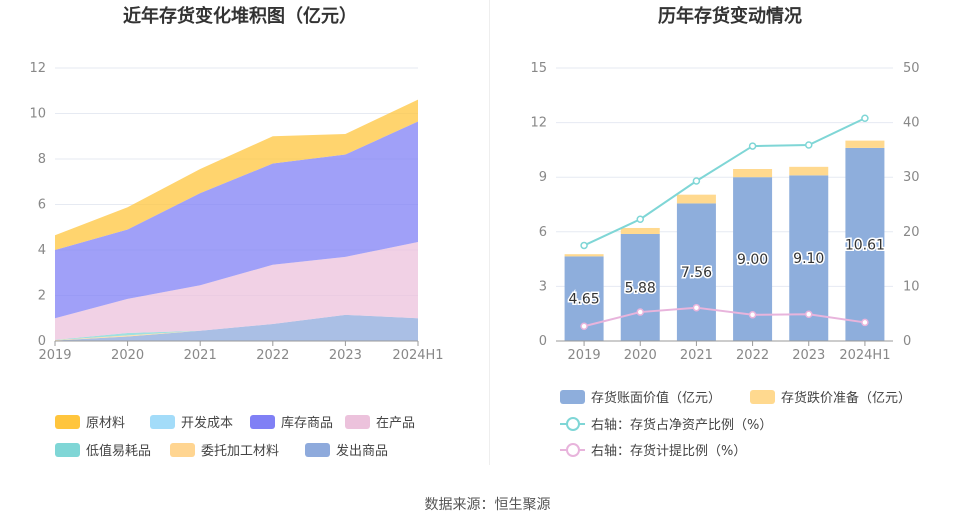 The height and width of the screenshot is (525, 975). I want to click on bar-data-label: 7.56, so click(696, 273).